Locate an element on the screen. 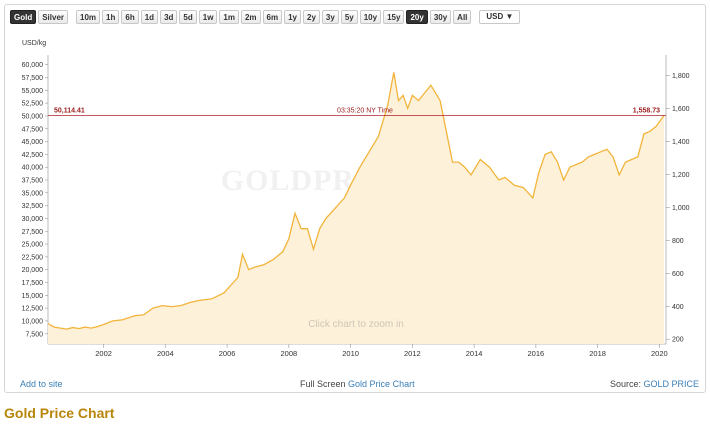 The height and width of the screenshot is (429, 710). left-tick-label: 7,500 is located at coordinates (34, 334).